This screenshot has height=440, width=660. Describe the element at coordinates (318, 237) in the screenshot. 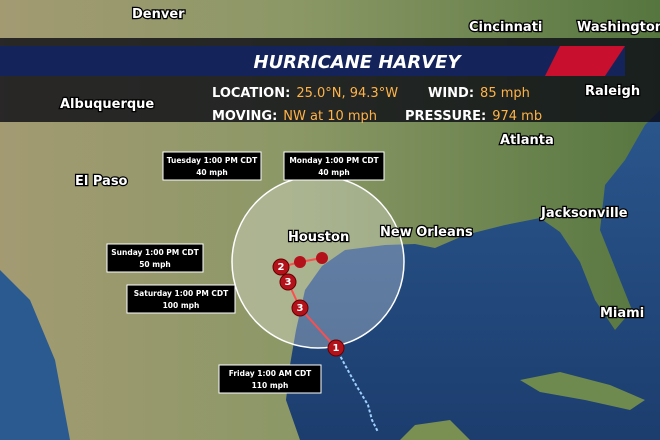

I see `city-label: Houston` at that location.